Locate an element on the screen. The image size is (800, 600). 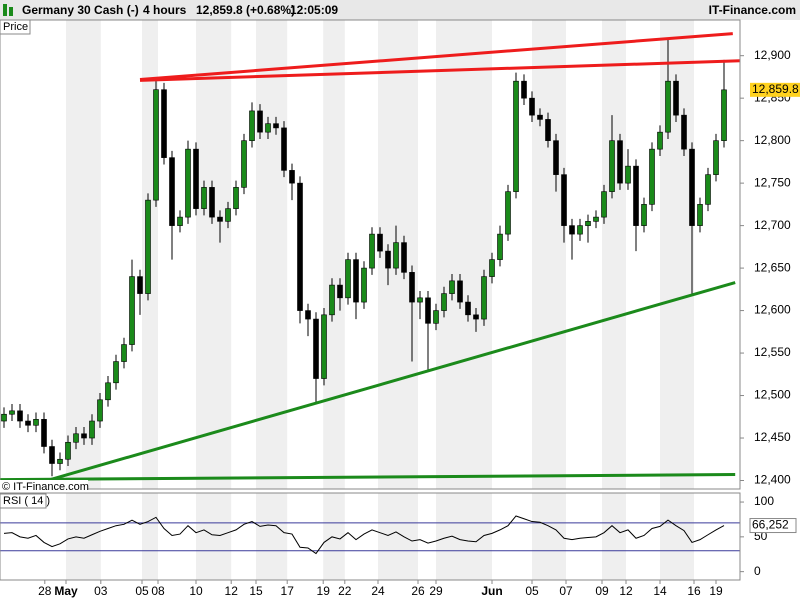
x-tick-label: 28 is located at coordinates (45, 591).